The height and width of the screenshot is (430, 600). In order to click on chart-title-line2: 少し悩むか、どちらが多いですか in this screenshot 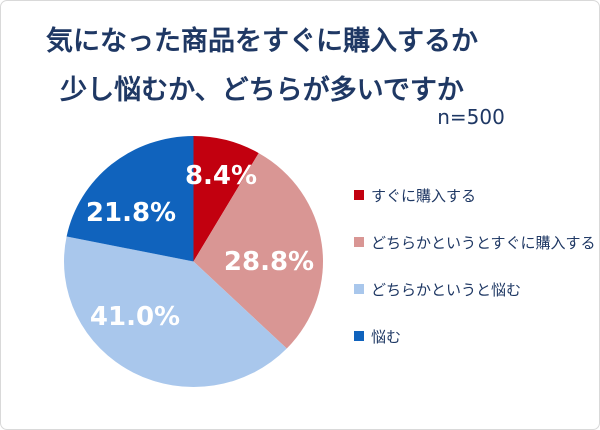, I will do `click(262, 90)`.